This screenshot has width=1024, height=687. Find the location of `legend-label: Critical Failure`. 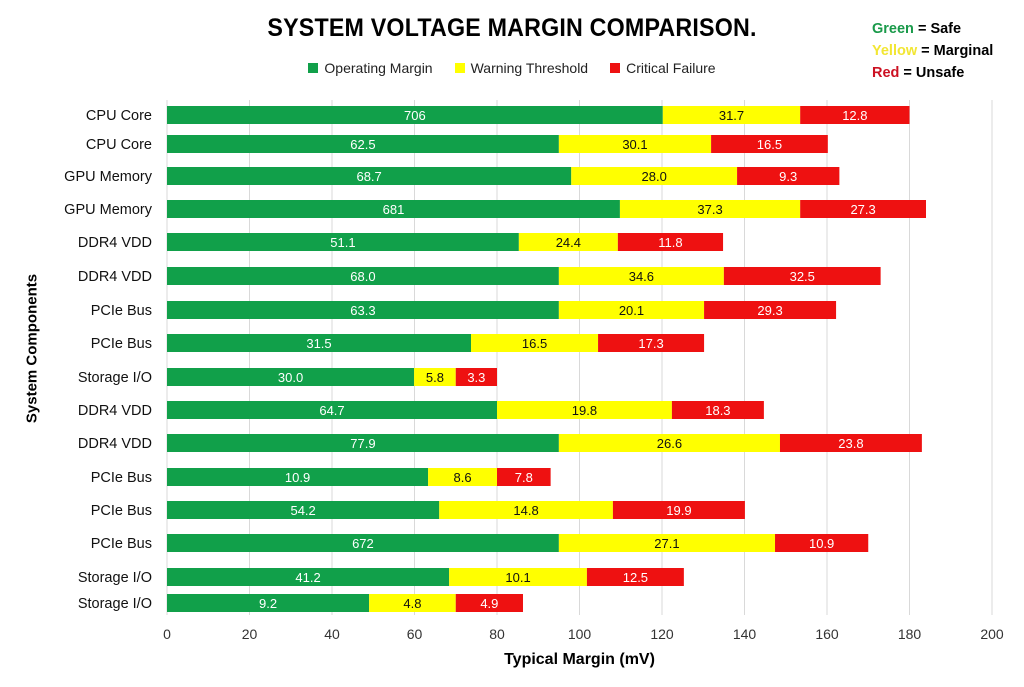

legend-label: Critical Failure is located at coordinates (671, 68).